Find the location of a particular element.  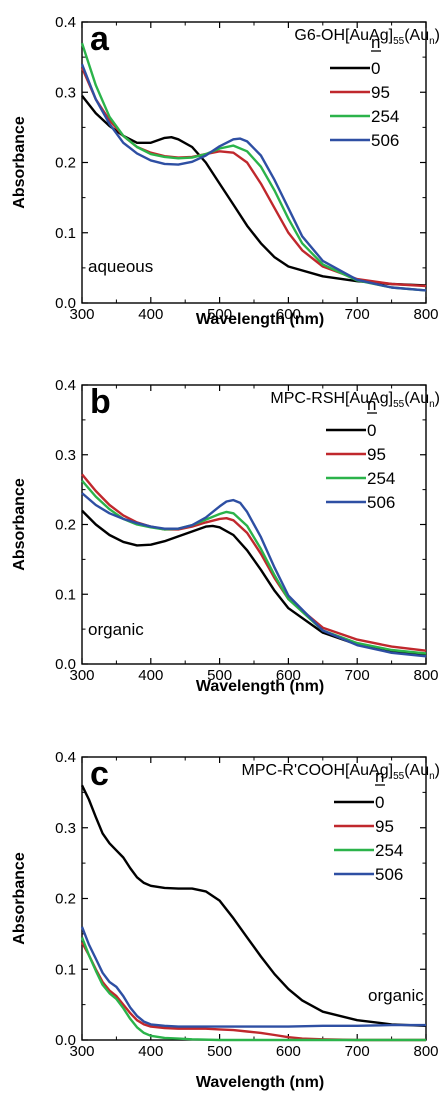

chart-title-main: MPC-R'COOH[AuAg] is located at coordinates (318, 770).